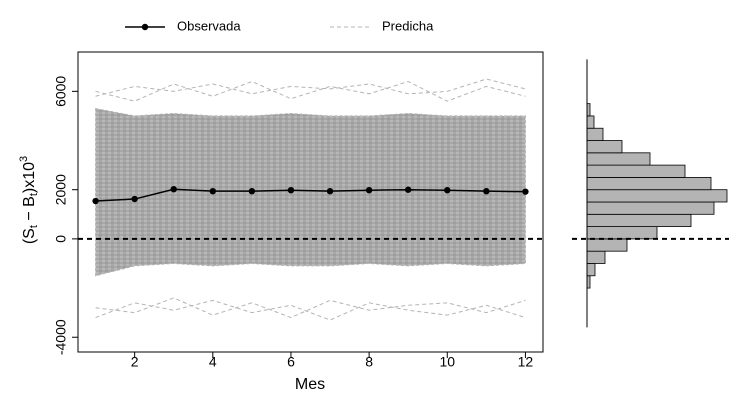 The image size is (736, 404). Describe the element at coordinates (61, 239) in the screenshot. I see `y-tick-label: 0` at that location.